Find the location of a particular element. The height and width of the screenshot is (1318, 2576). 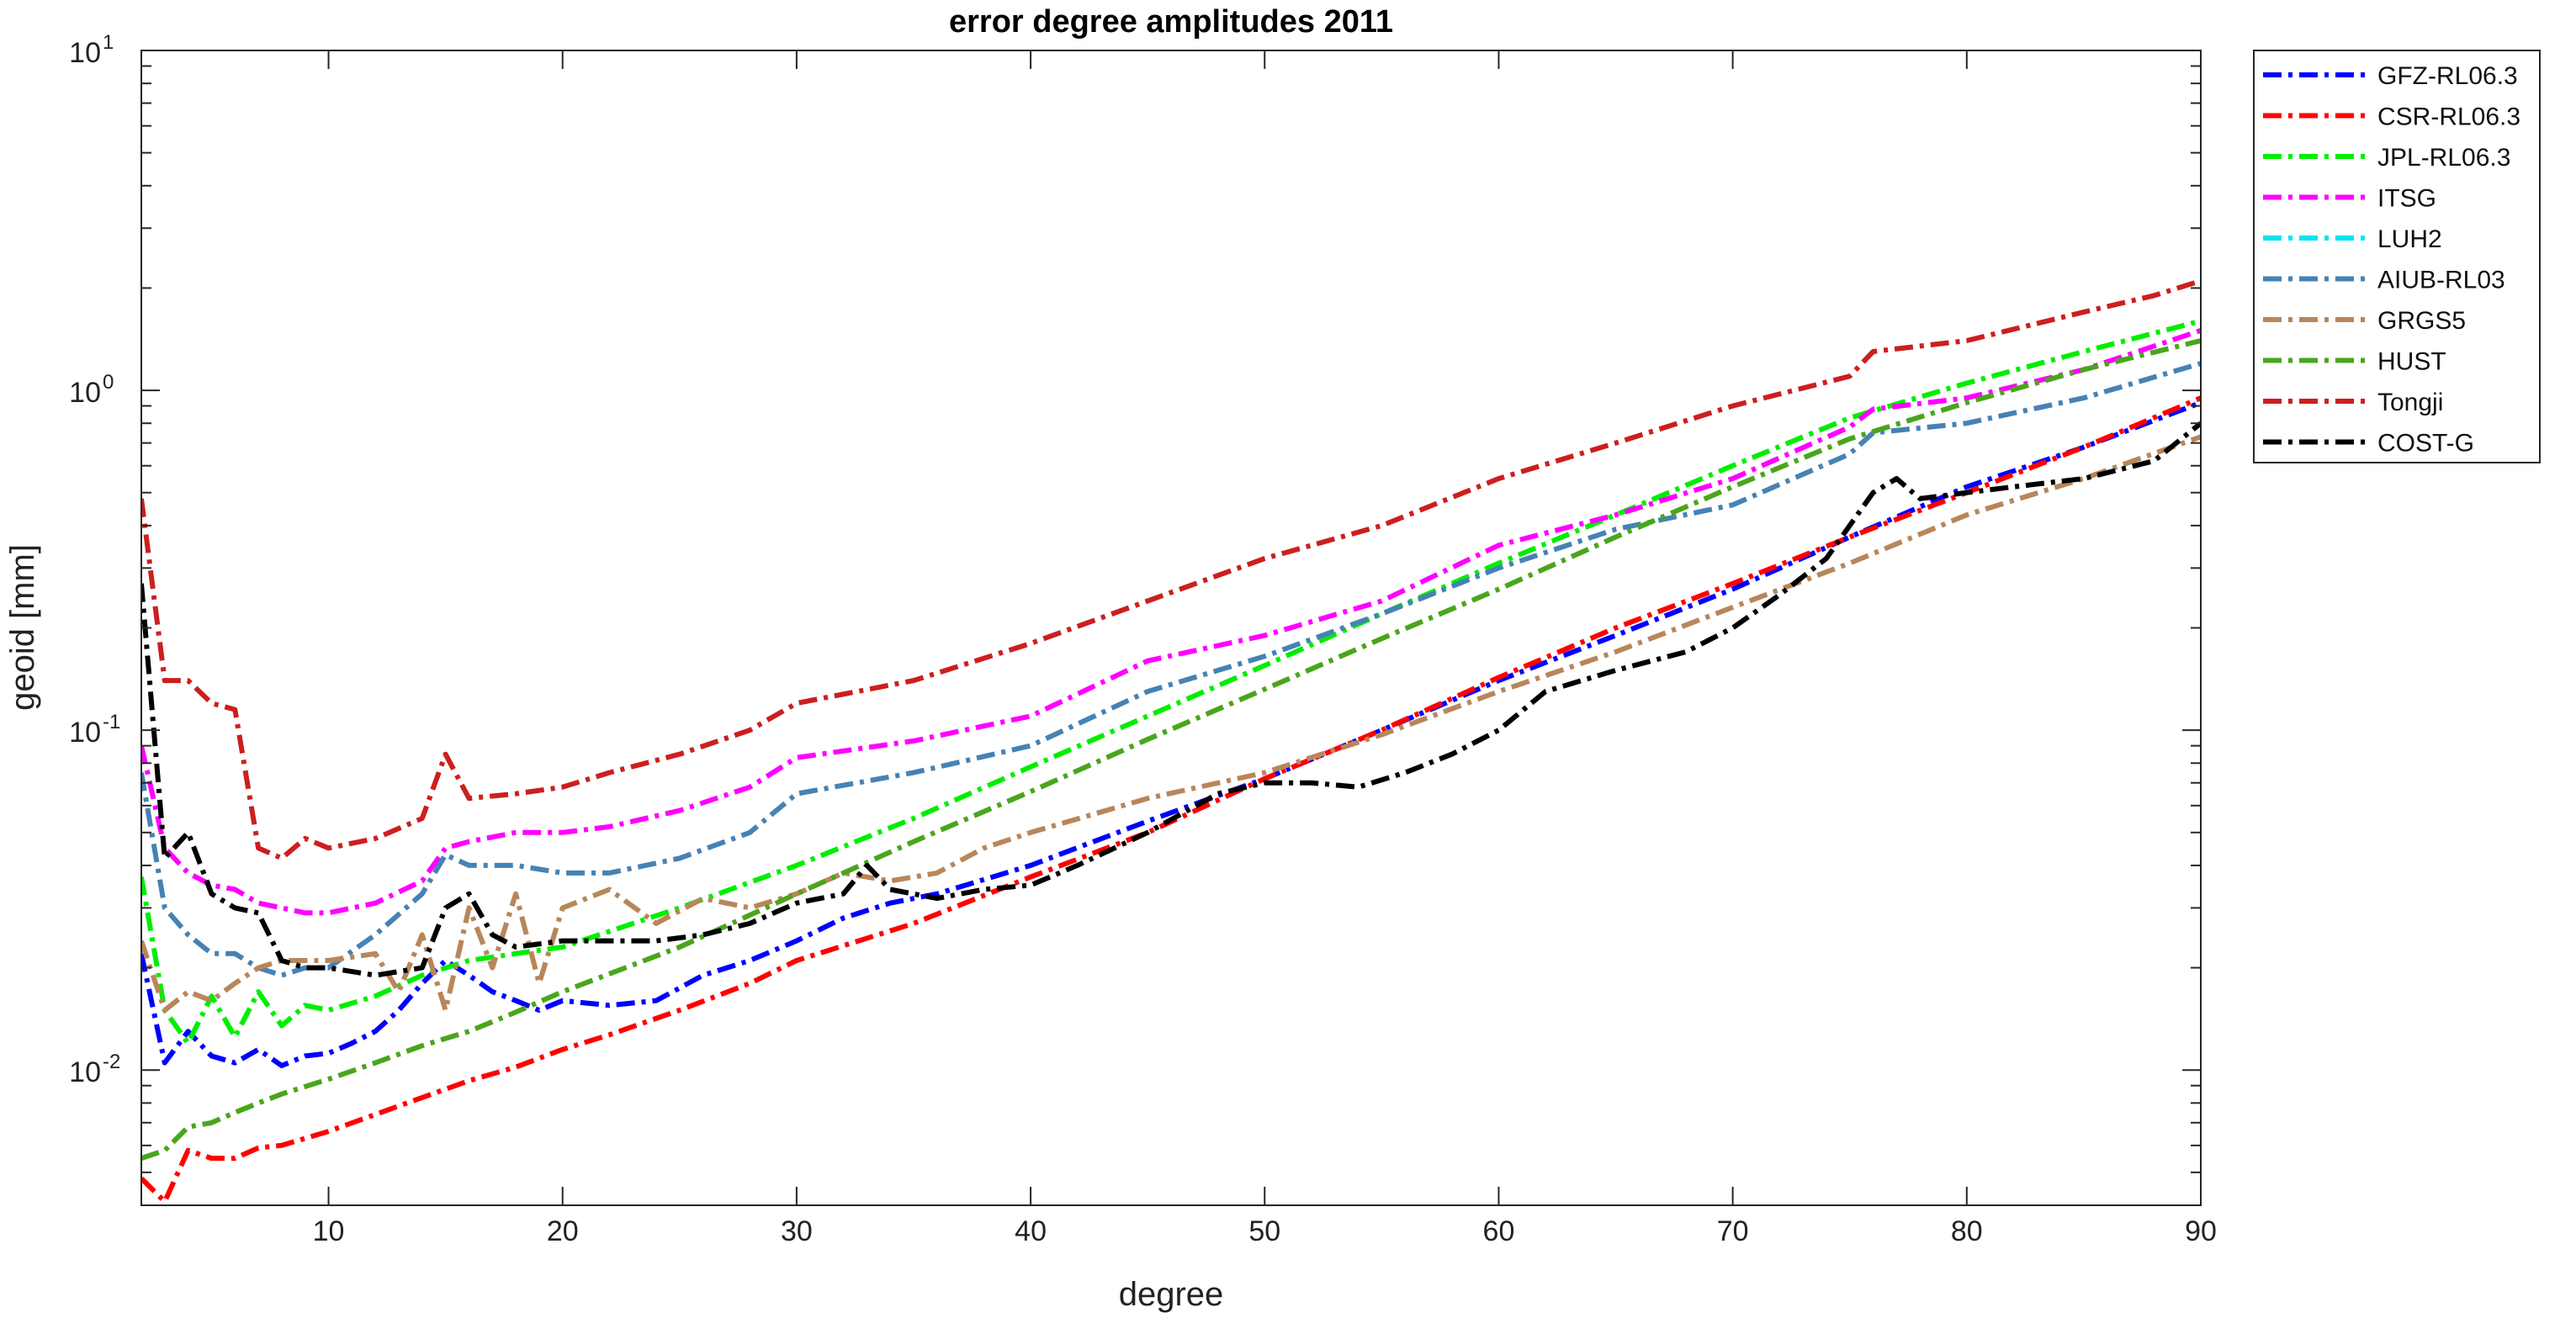

legend-label: AIUB-RL03 is located at coordinates (2441, 280).